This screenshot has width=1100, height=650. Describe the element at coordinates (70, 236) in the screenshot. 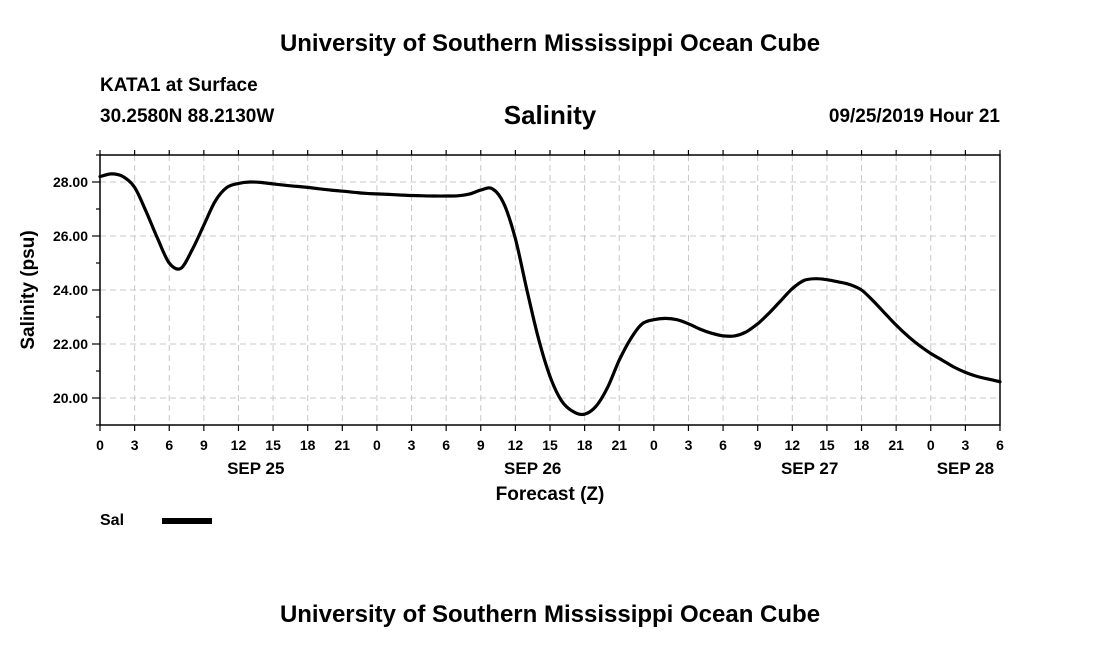

I see `y-tick-label: 26.00` at that location.